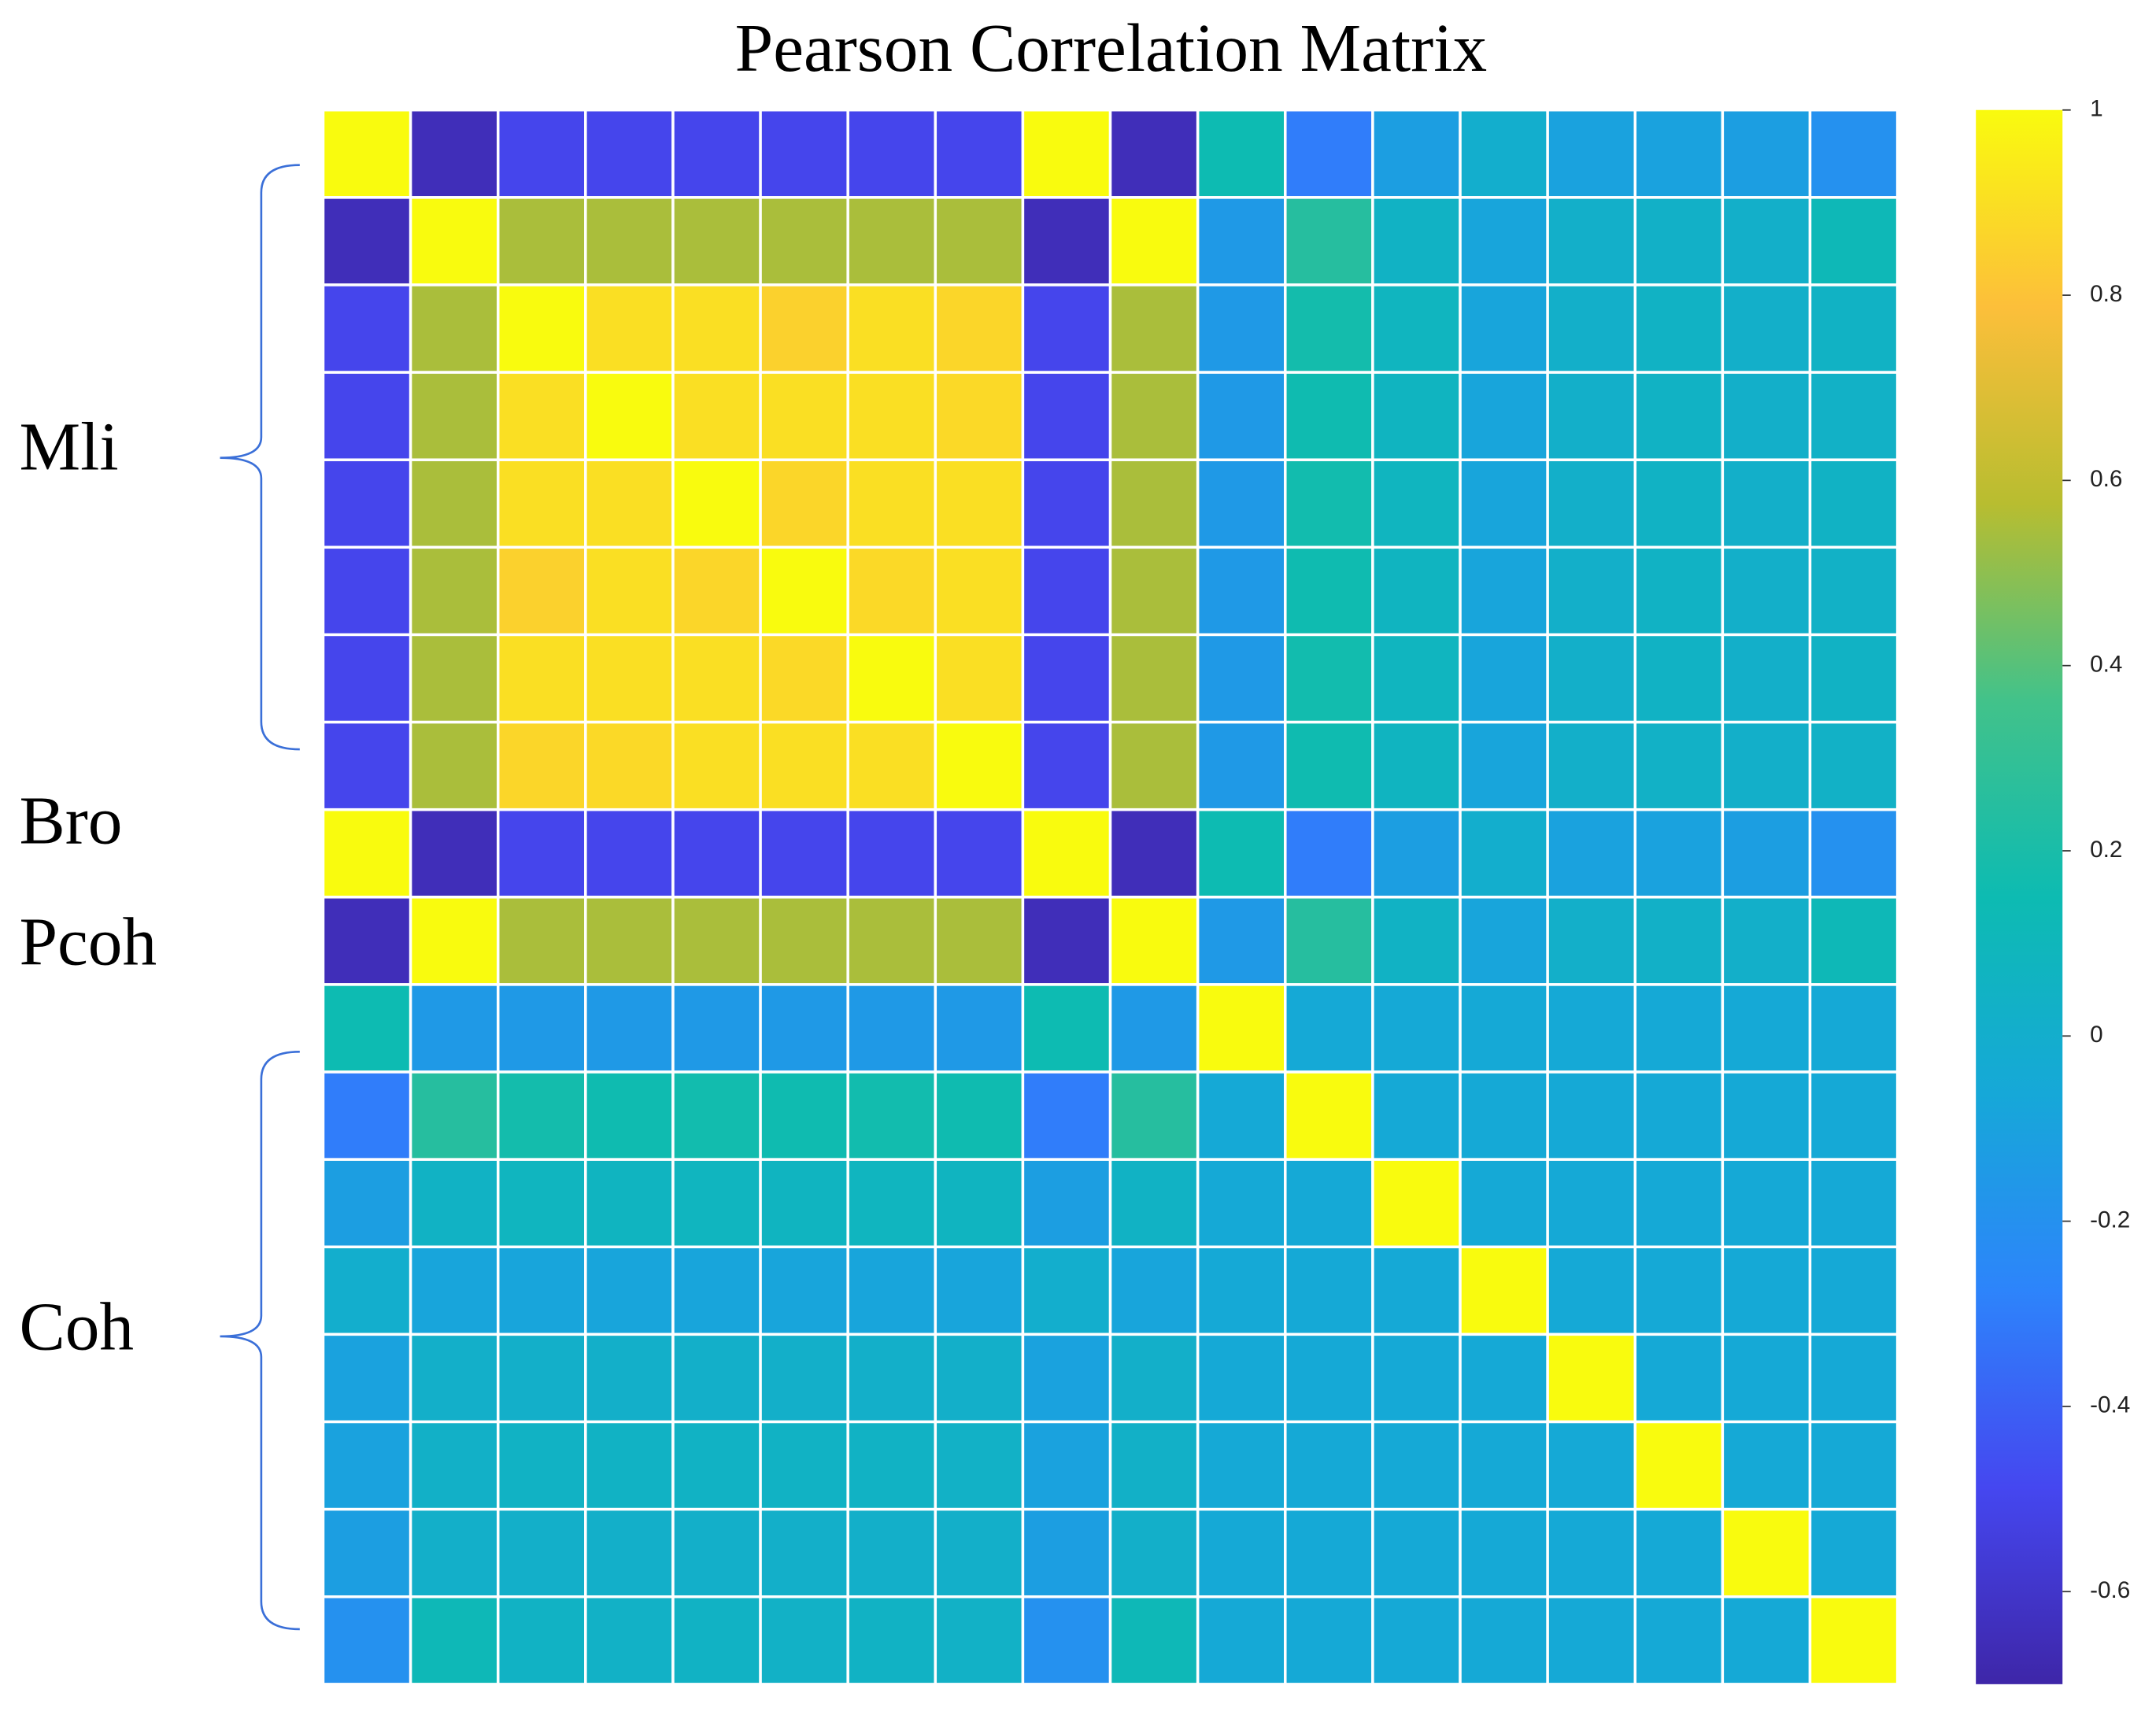 The image size is (2156, 1715). Describe the element at coordinates (2110, 1405) in the screenshot. I see `colorbar-tick-label: -0.4` at that location.